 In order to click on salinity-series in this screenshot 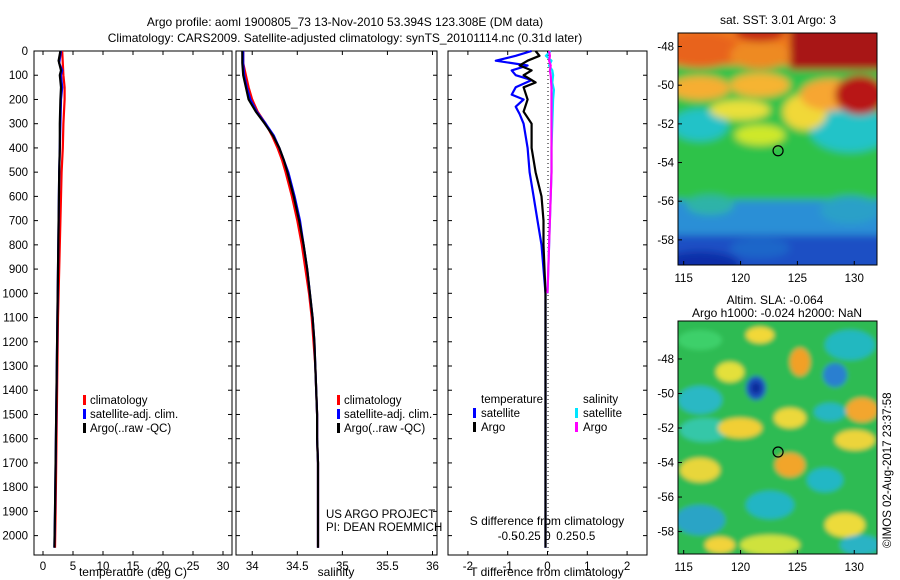, I will do `click(280, 299)`.